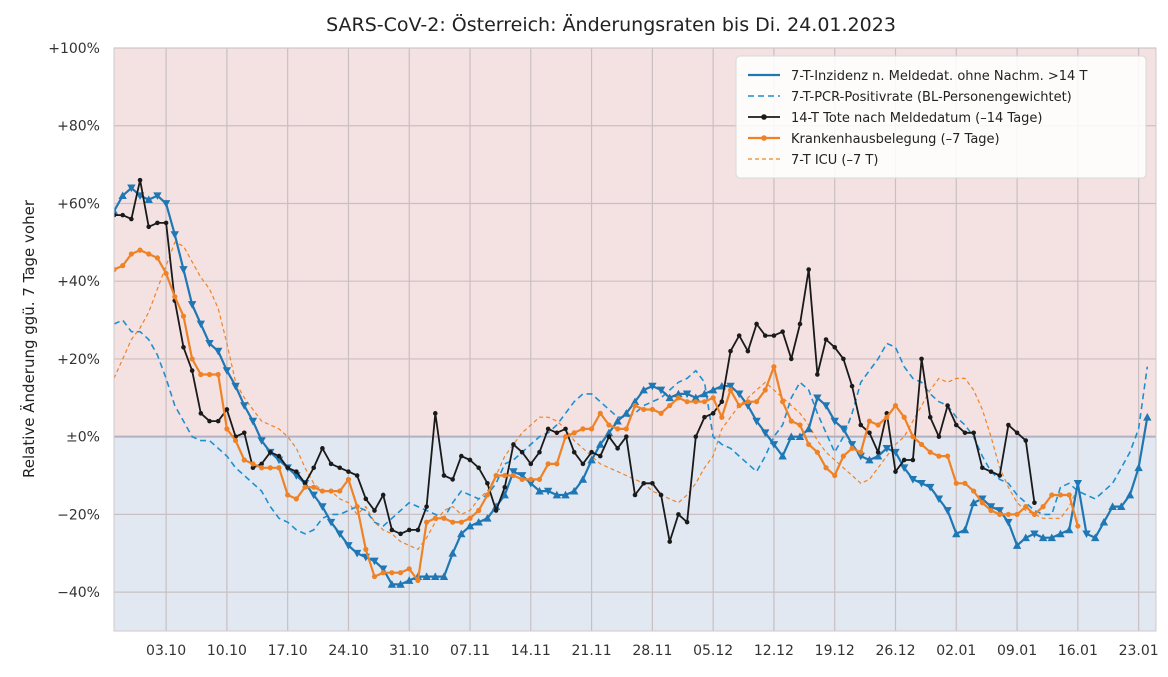 The image size is (1168, 677). What do you see at coordinates (78, 127) in the screenshot?
I see `y-tick-label: +80%` at bounding box center [78, 127].